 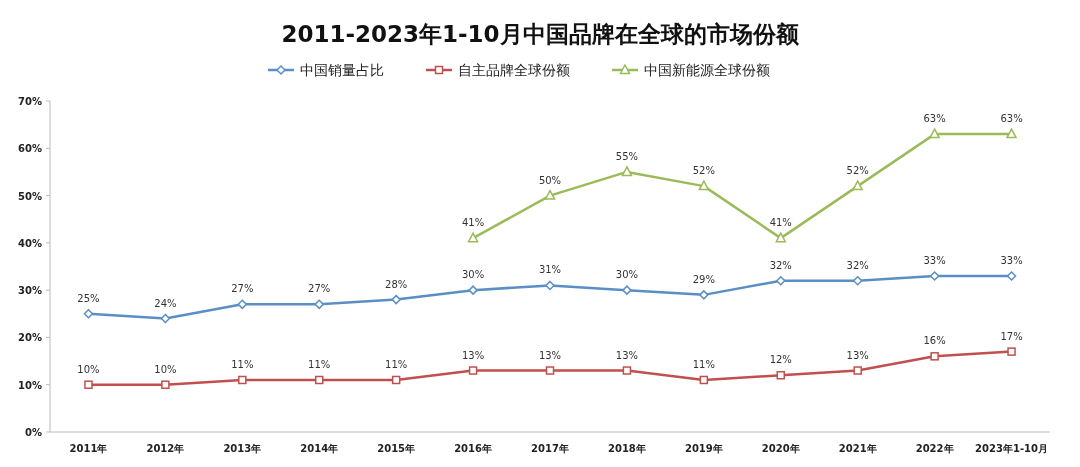 I want to click on y-tick-label: 70%, so click(x=30, y=101).